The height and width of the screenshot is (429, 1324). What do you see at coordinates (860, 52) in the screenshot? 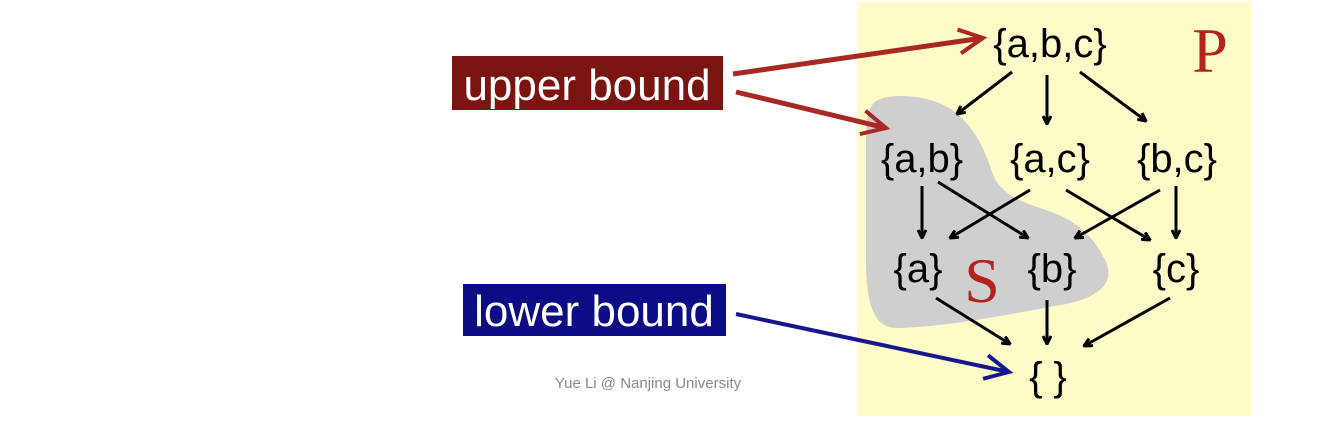
I see `upper-bound-arrow-abc` at bounding box center [860, 52].